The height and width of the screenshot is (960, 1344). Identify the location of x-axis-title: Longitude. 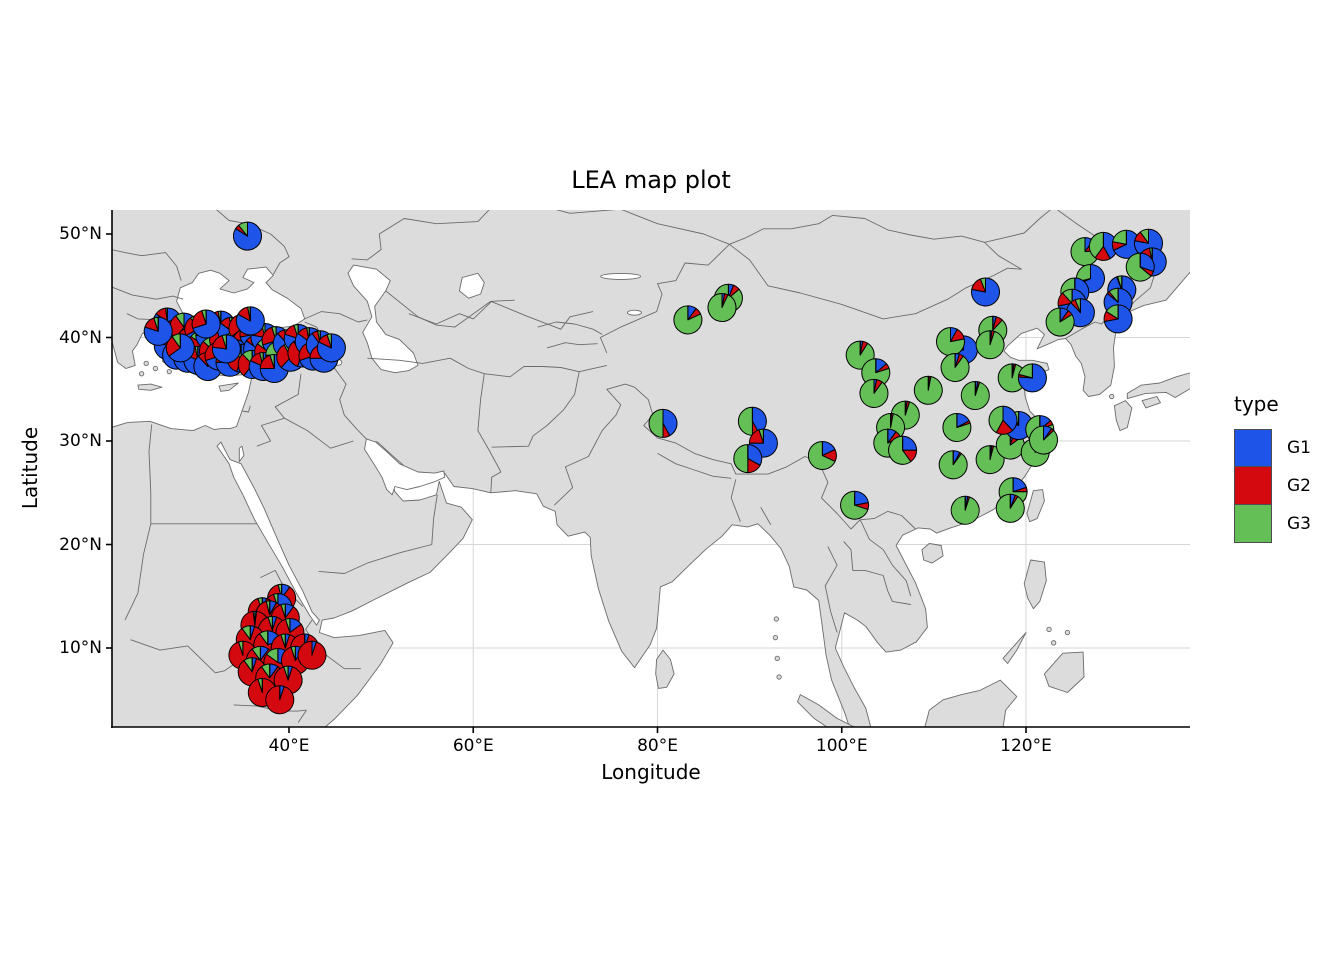
(651, 772).